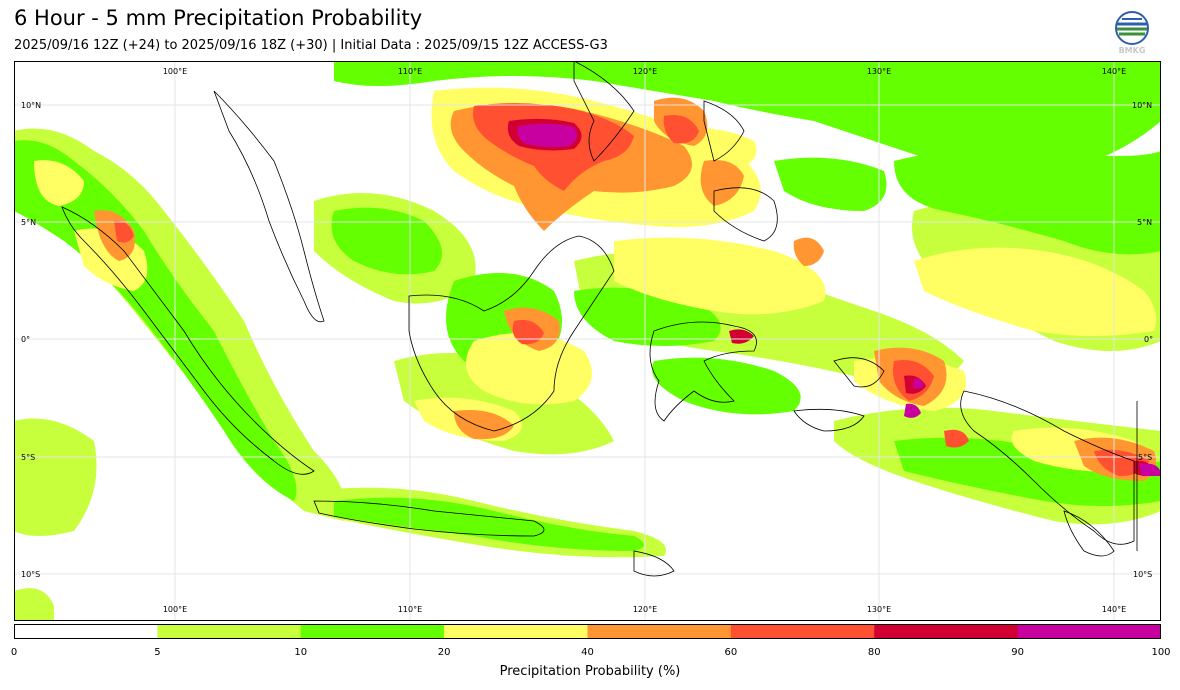 This screenshot has width=1180, height=690. I want to click on colorbar-tick-label: 0, so click(14, 652).